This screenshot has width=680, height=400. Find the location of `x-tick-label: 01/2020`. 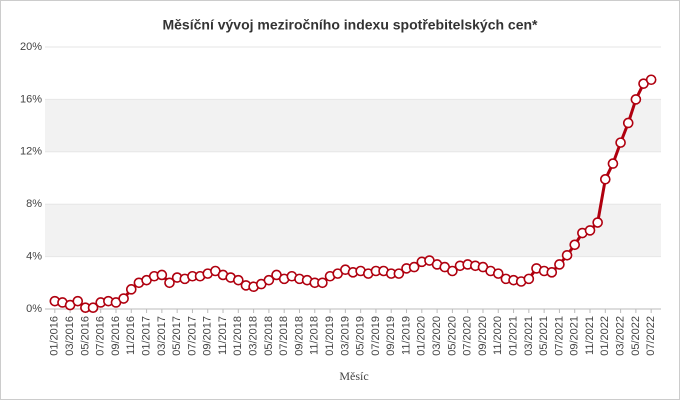

x-tick-label: 01/2020 is located at coordinates (422, 336).